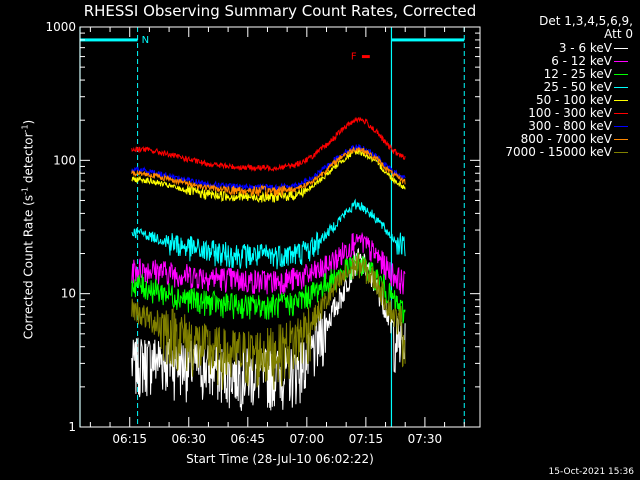 The image size is (640, 480). I want to click on legend-entry: 3 - 6 keV, so click(559, 48).